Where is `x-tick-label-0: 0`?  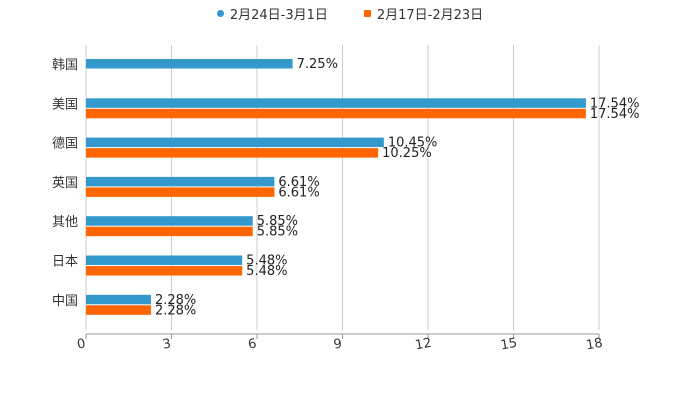 x-tick-label-0: 0 is located at coordinates (81, 344).